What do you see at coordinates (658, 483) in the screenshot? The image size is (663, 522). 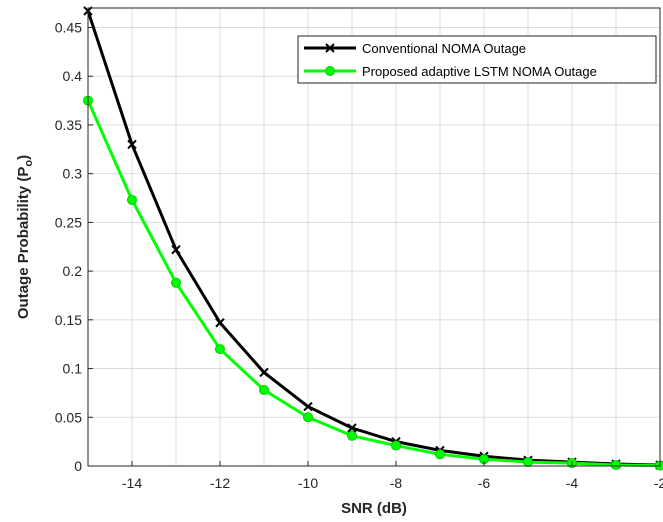 I see `x-tick-label: -2` at bounding box center [658, 483].